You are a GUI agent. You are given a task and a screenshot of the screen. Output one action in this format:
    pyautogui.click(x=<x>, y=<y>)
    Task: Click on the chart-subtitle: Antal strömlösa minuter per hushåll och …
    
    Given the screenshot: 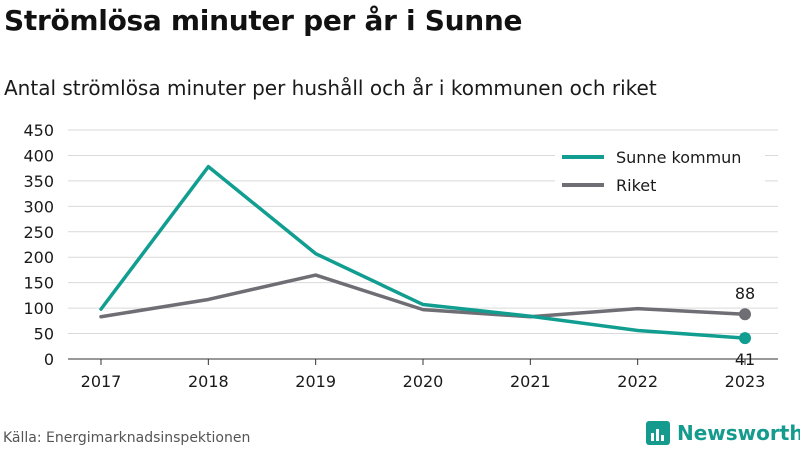 What is the action you would take?
    pyautogui.click(x=330, y=88)
    